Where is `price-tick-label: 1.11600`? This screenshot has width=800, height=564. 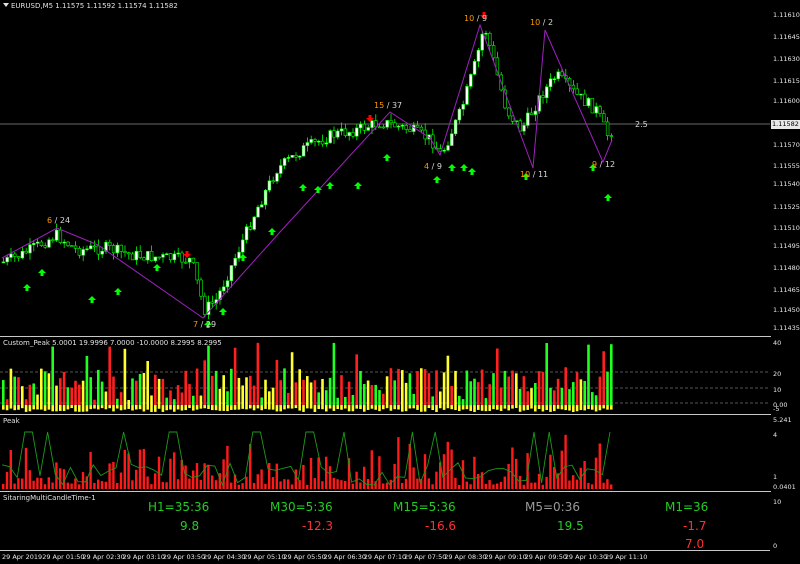
price-tick-label: 1.11600 is located at coordinates (786, 101).